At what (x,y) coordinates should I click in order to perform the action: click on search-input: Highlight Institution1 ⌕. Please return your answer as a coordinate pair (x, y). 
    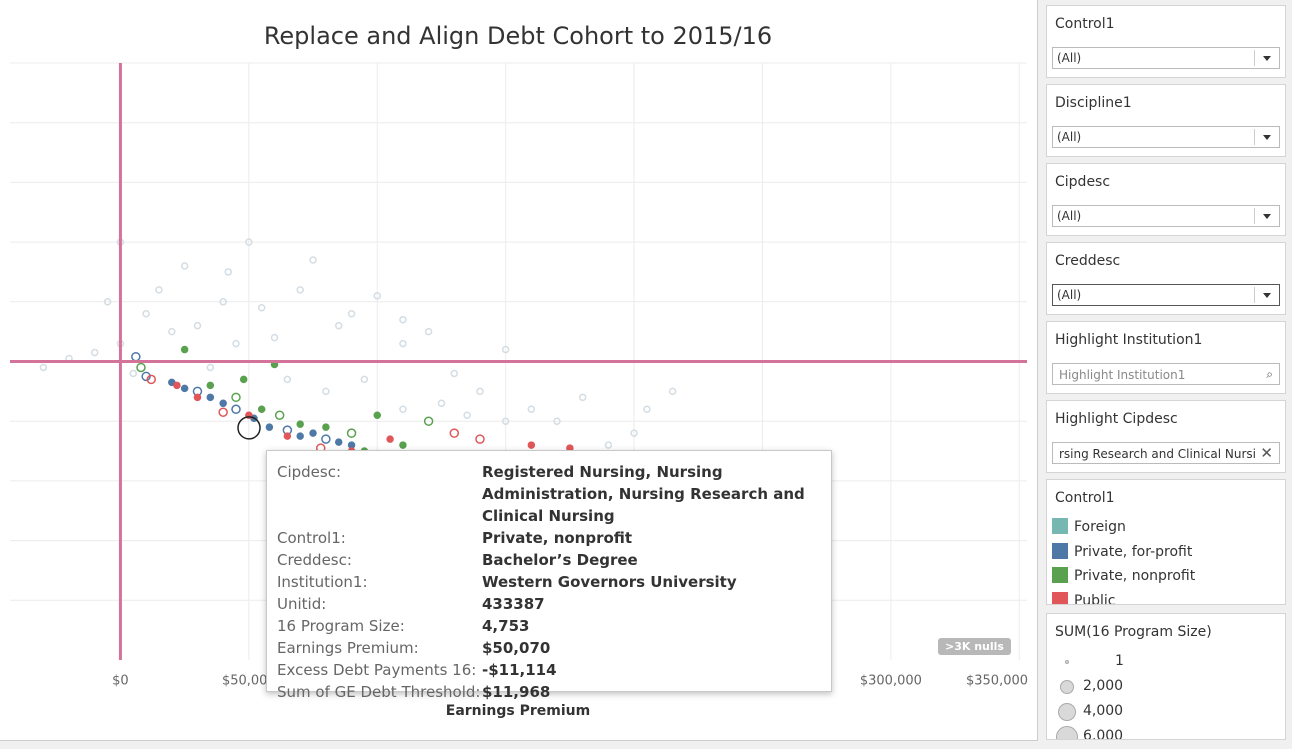
    Looking at the image, I should click on (1166, 374).